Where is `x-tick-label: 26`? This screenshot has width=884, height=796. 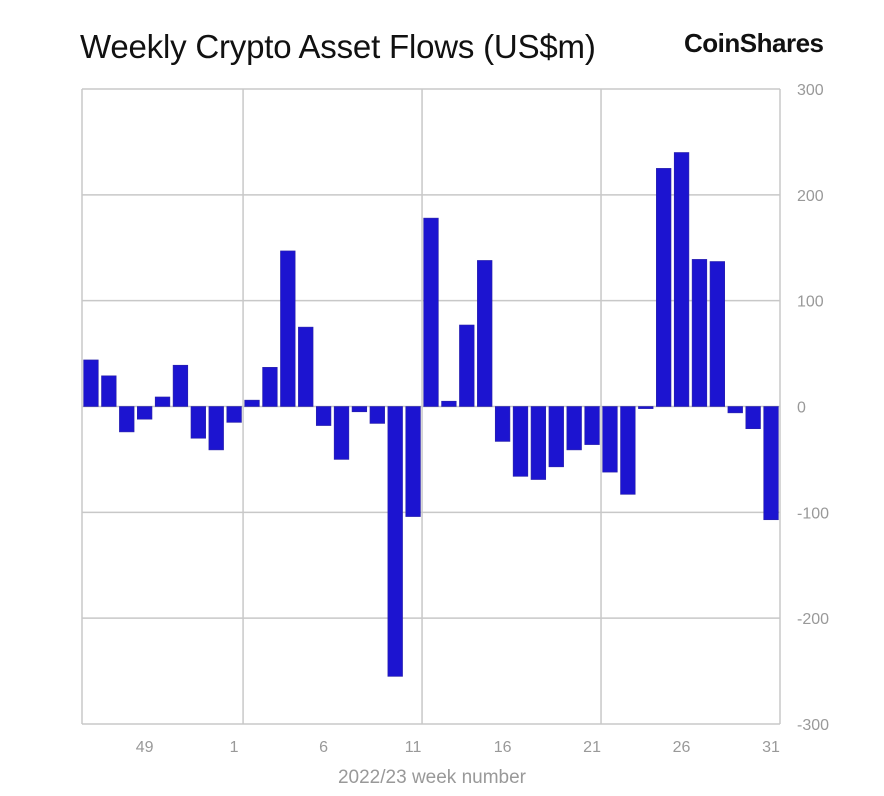
x-tick-label: 26 is located at coordinates (682, 747).